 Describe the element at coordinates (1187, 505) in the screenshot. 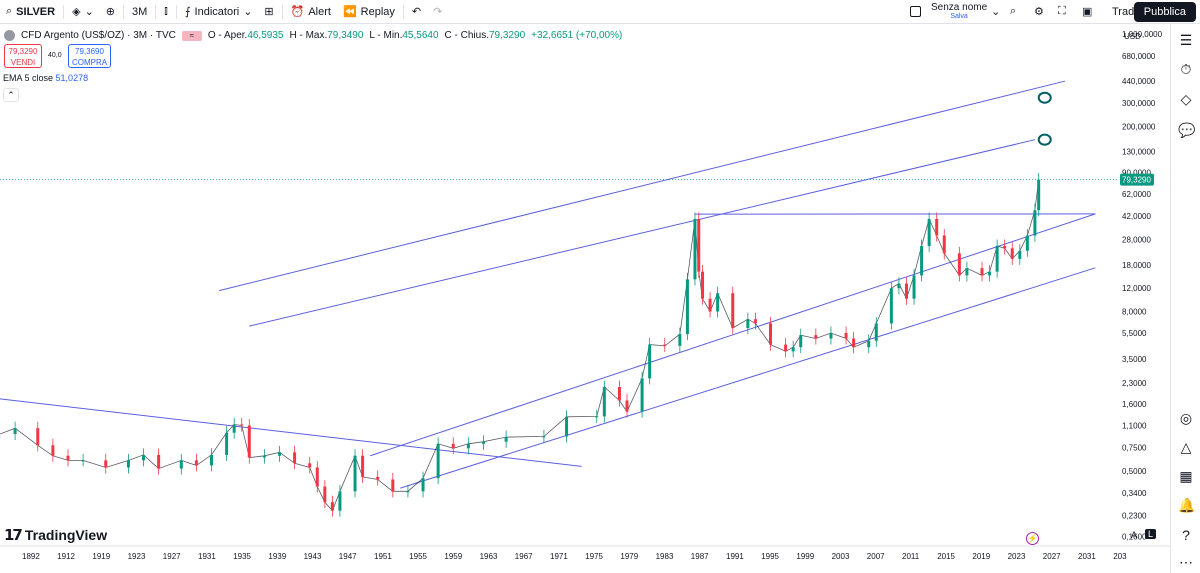

I see `bell-icon: 🔔` at that location.